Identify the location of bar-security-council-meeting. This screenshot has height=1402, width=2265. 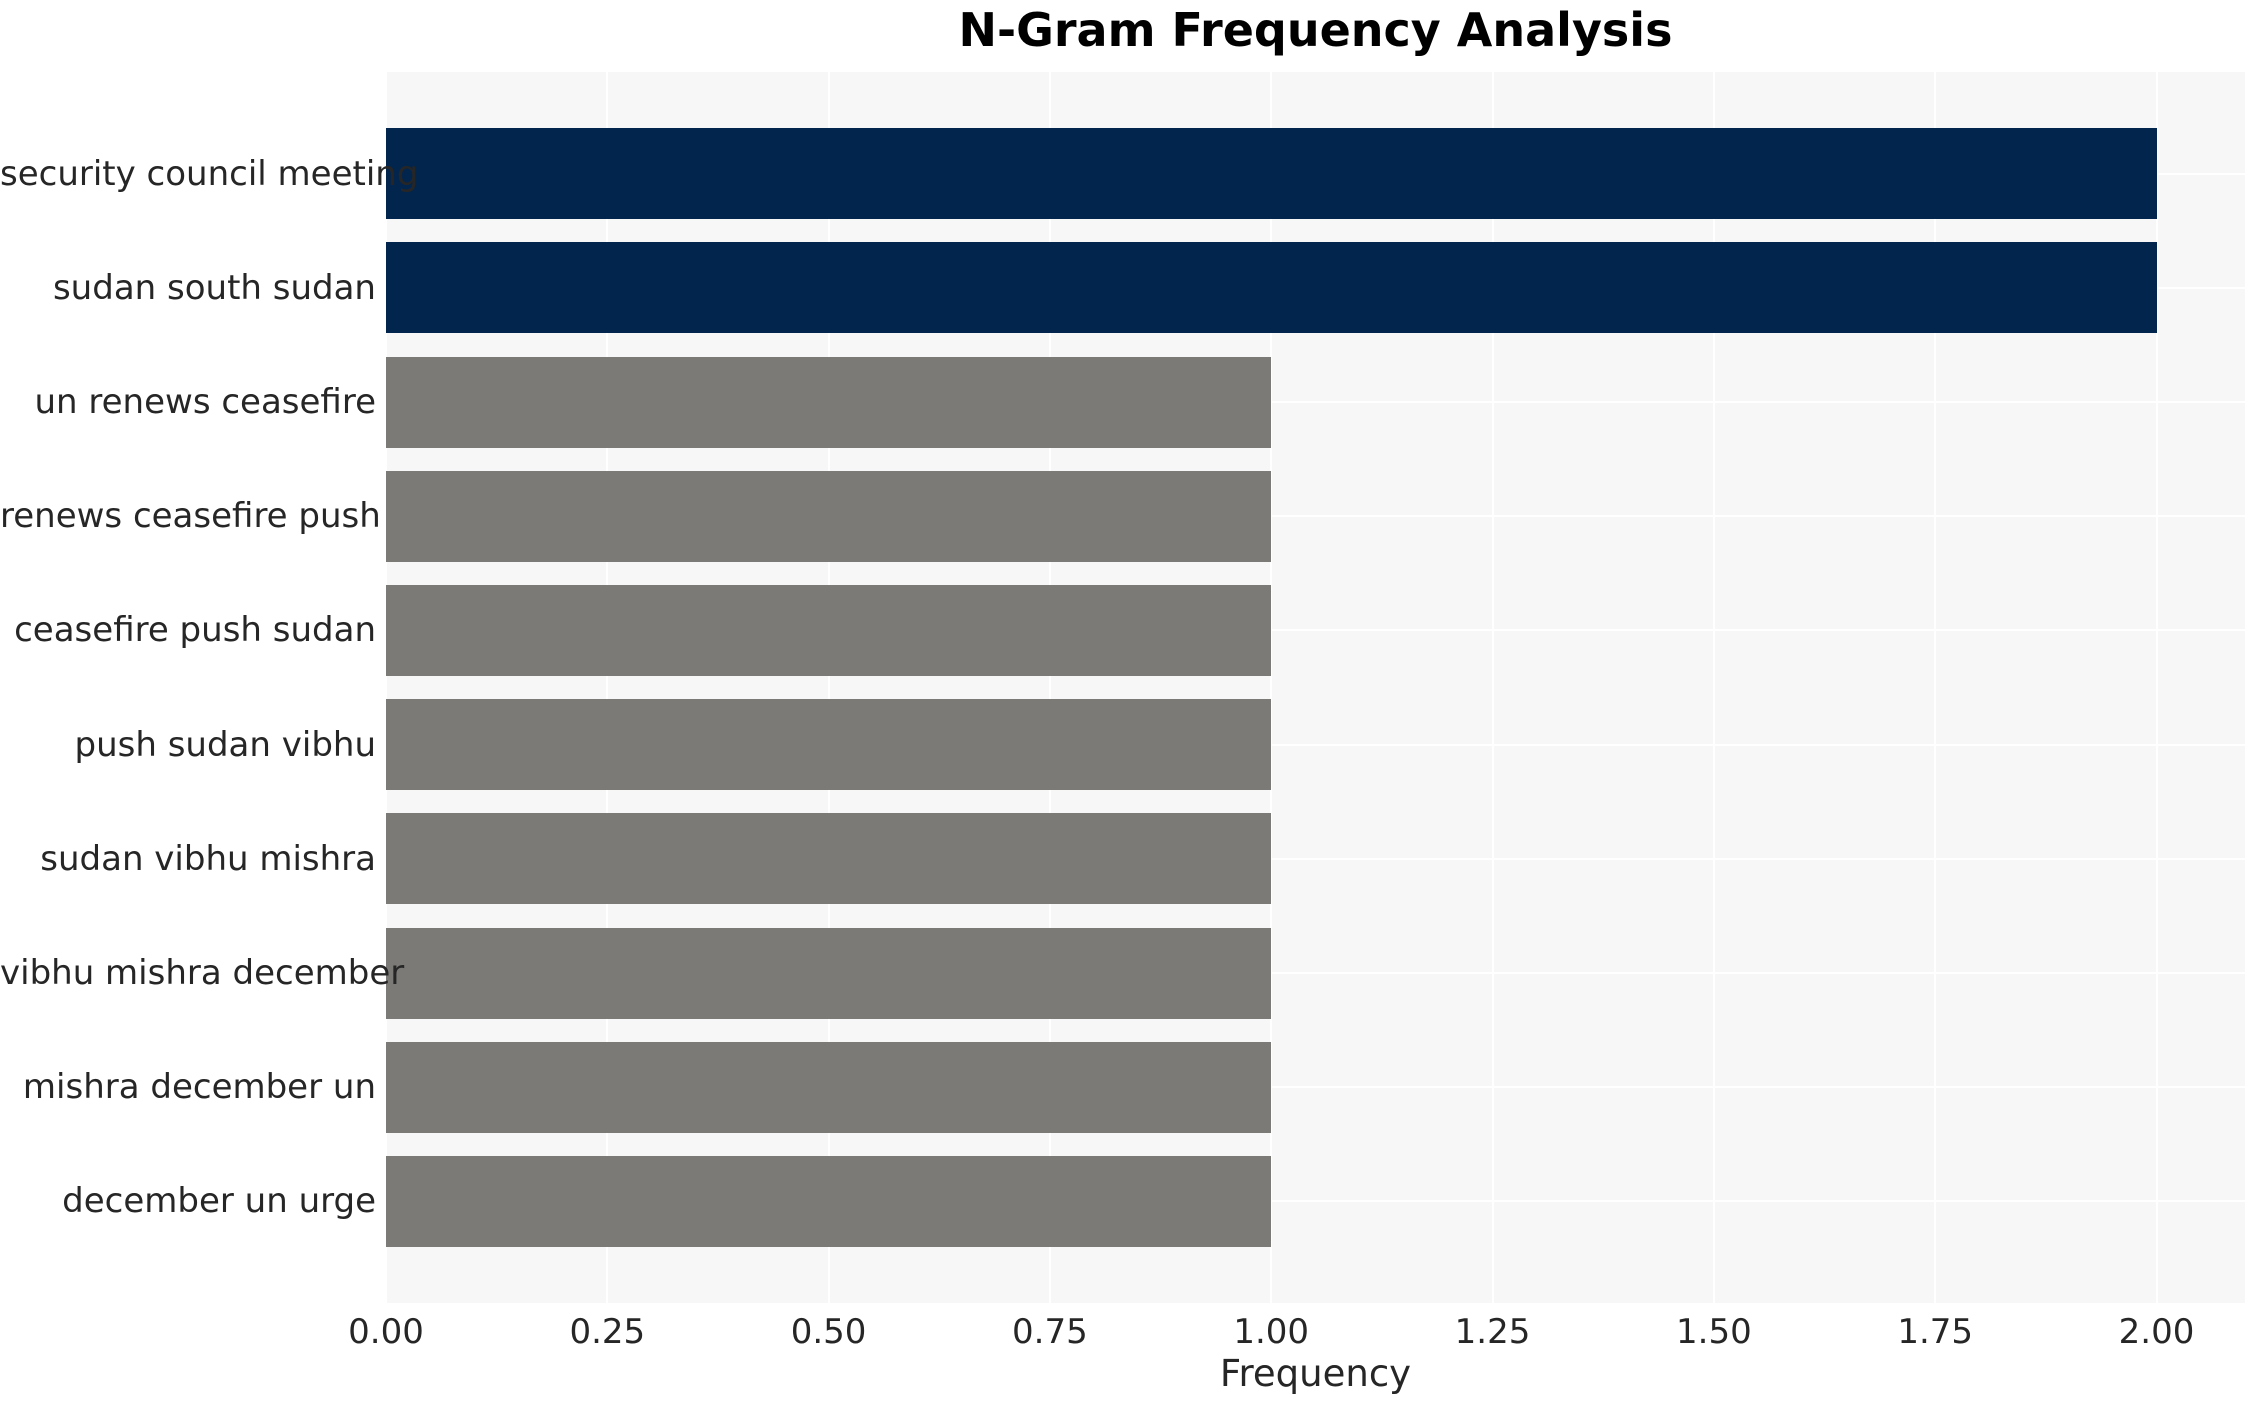
(1271, 174).